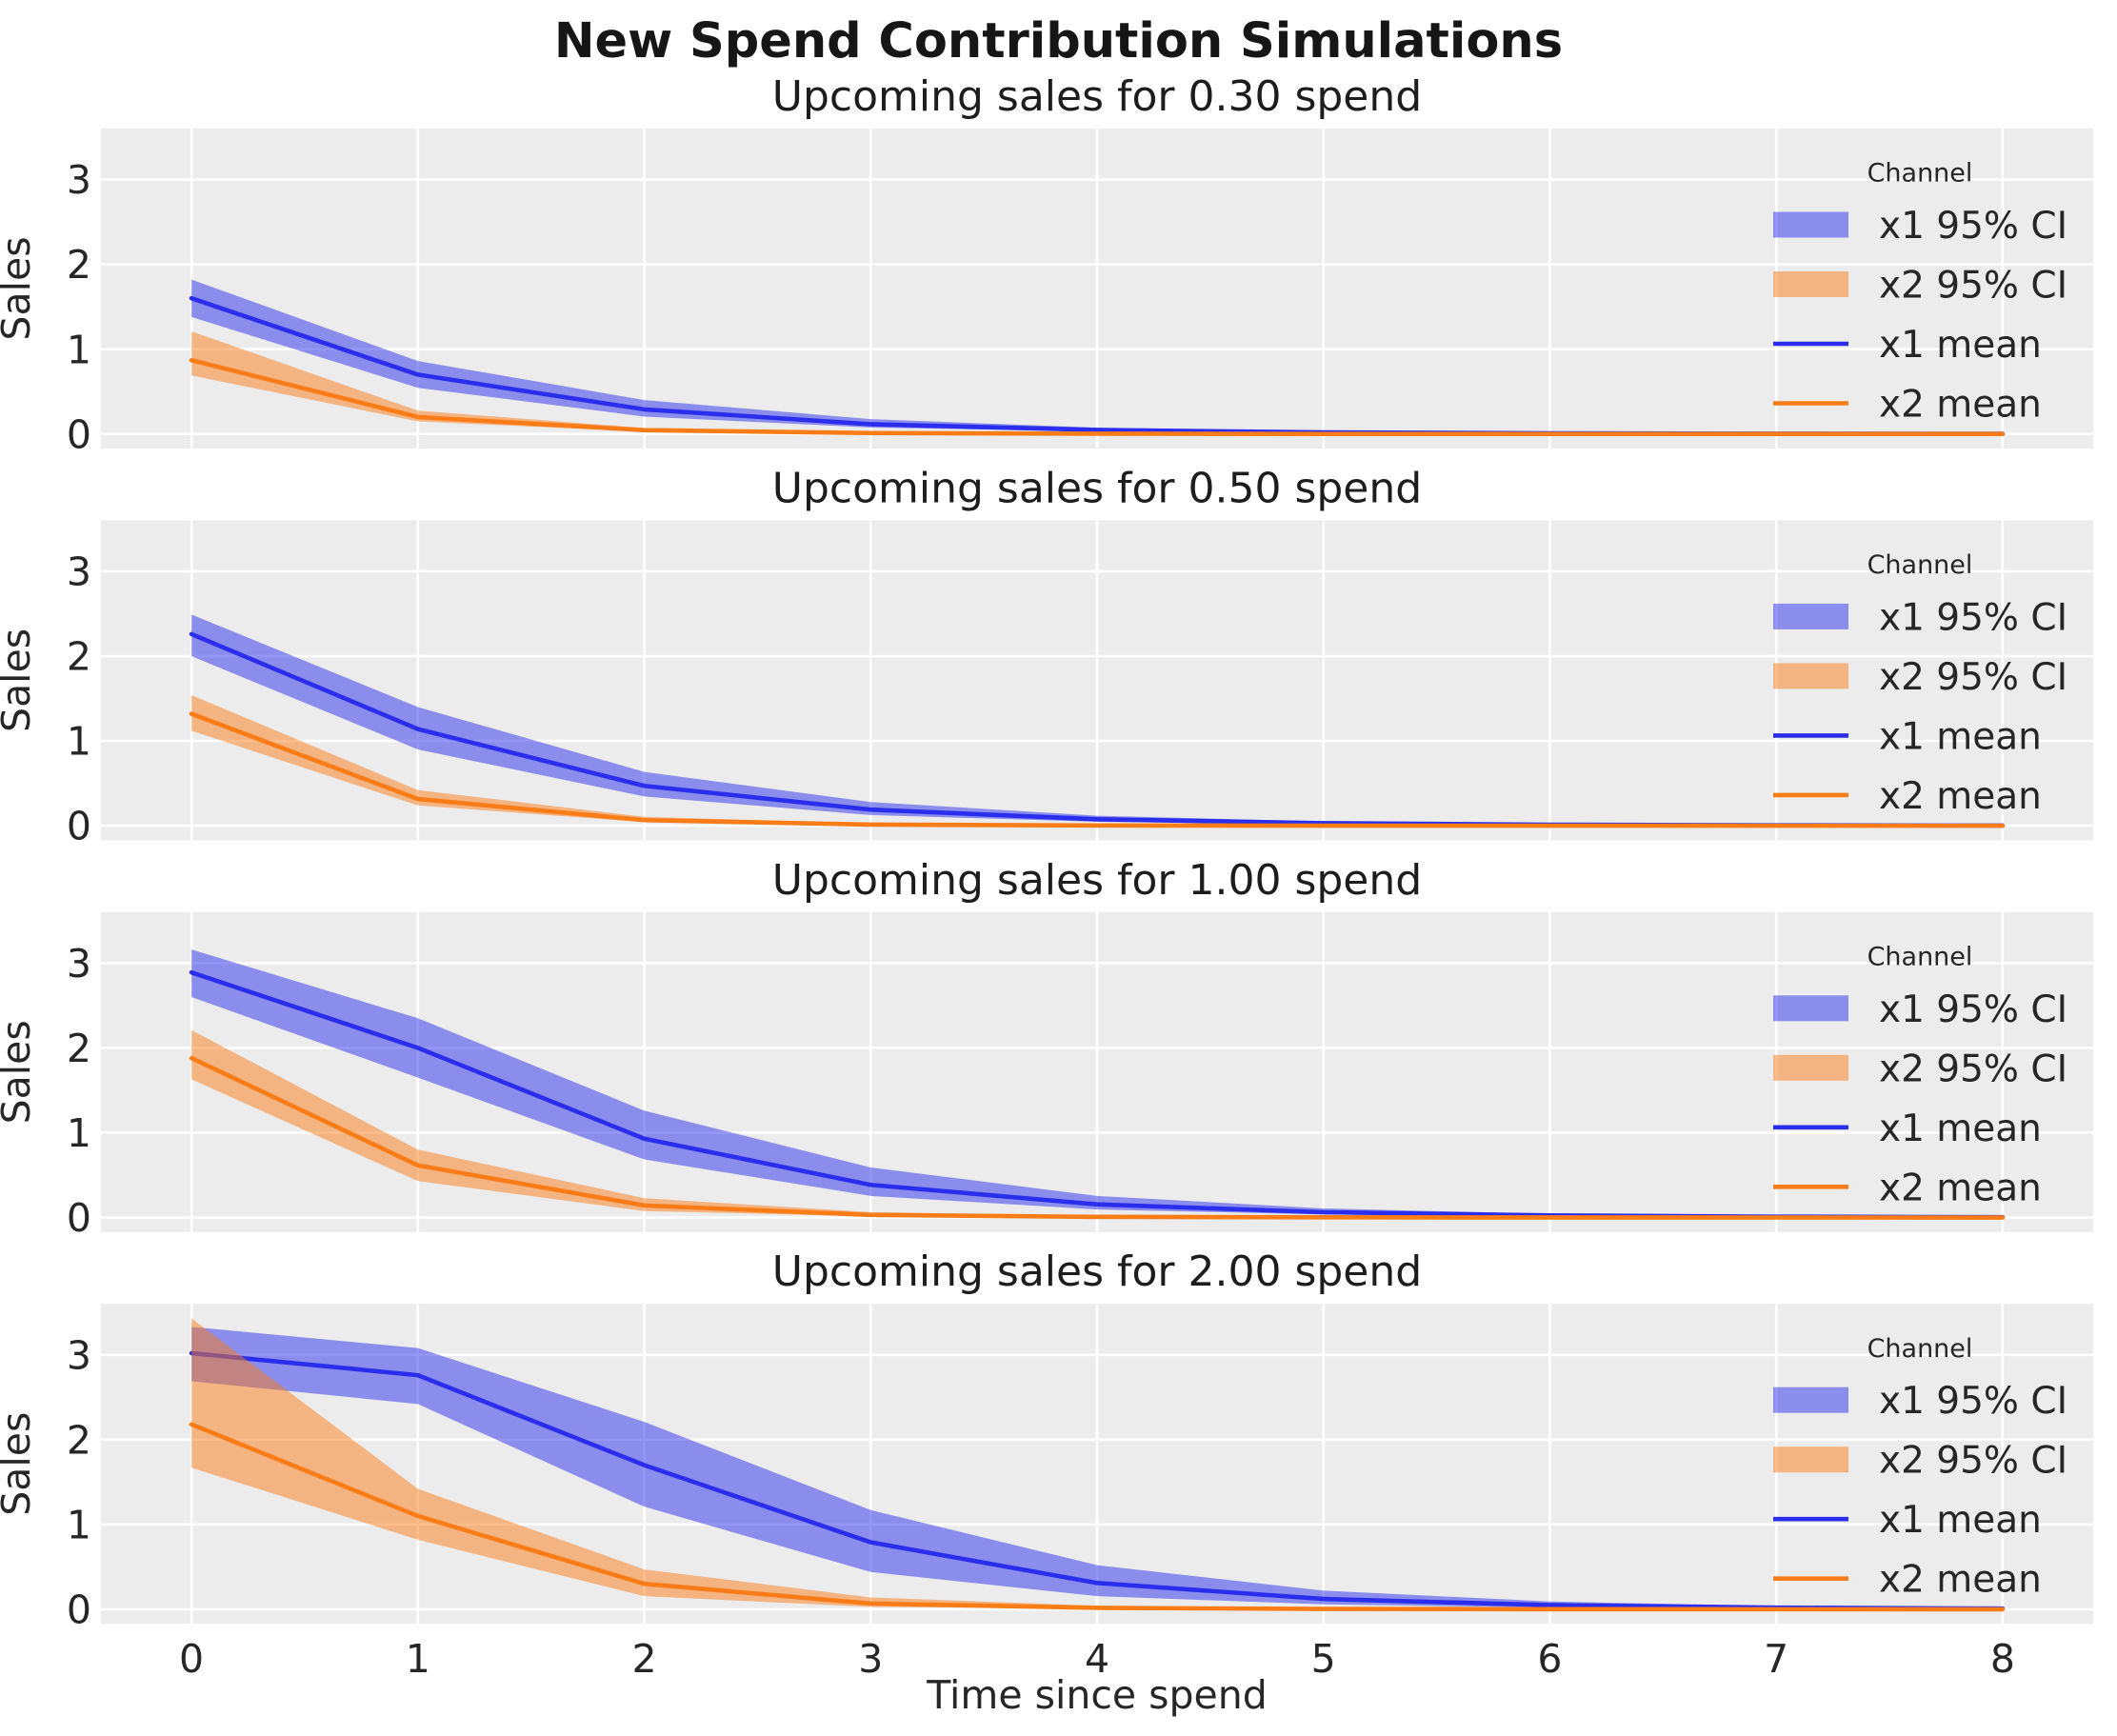 The image size is (2117, 1736). I want to click on subplot-title: Upcoming sales for 2.00 spend, so click(1097, 1271).